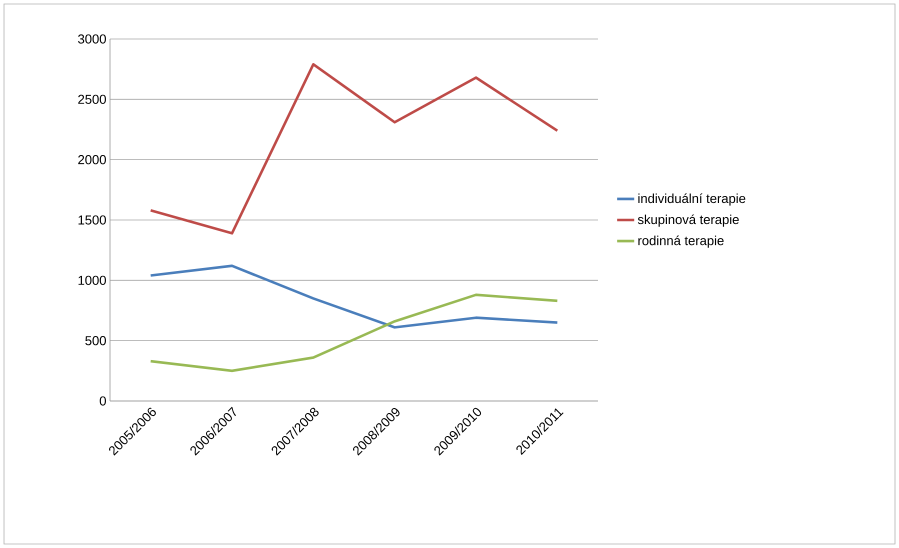  I want to click on y-tick-label: 0, so click(103, 401).